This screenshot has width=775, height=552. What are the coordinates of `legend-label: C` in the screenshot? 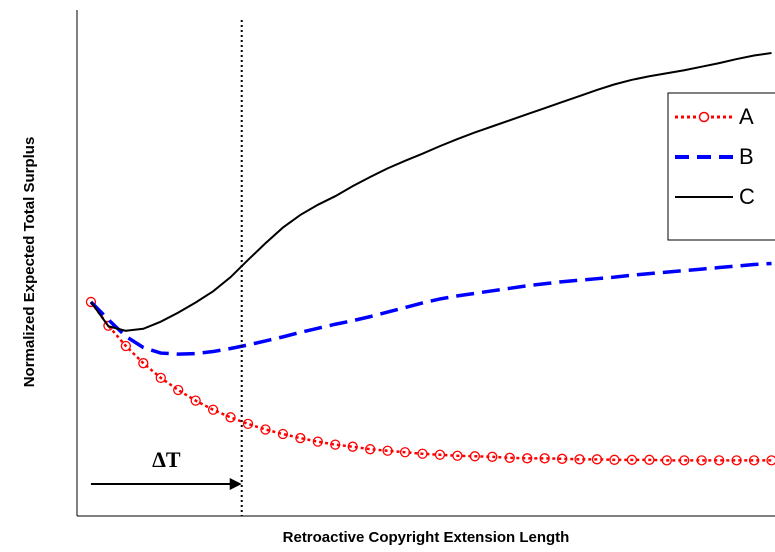 It's located at (747, 196).